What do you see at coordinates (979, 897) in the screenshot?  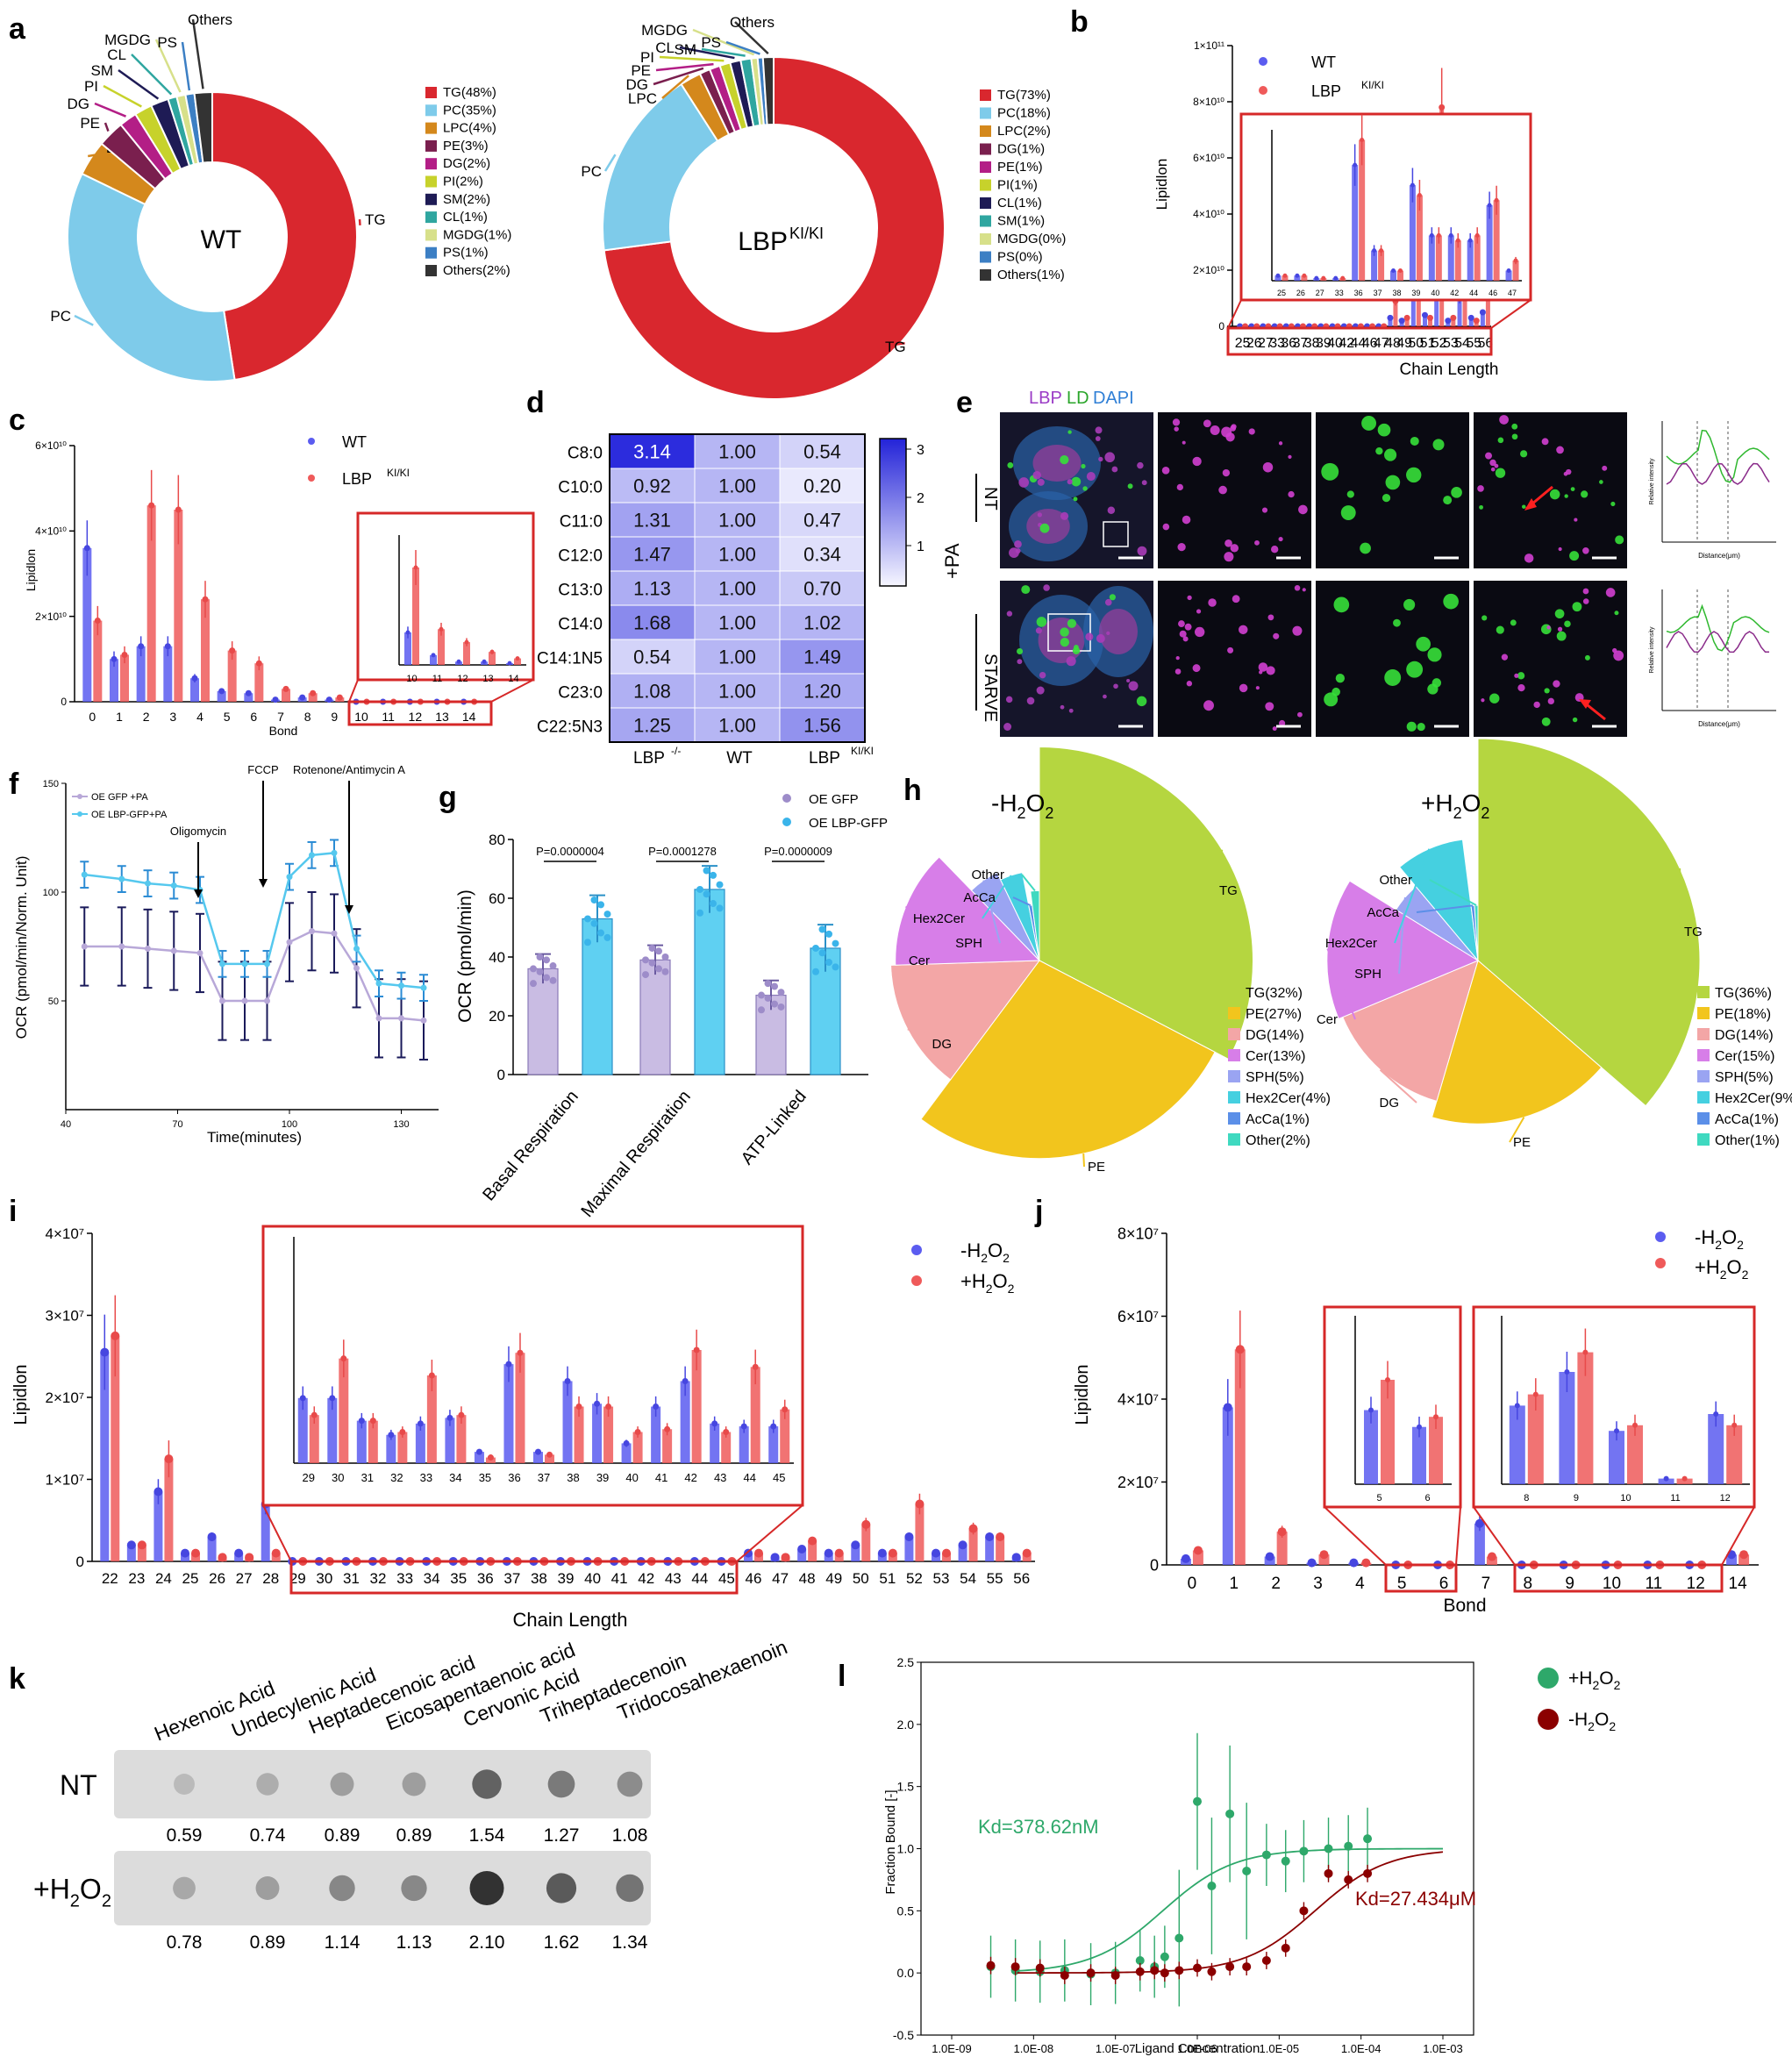 I see `h-label-acca: AcCa` at bounding box center [979, 897].